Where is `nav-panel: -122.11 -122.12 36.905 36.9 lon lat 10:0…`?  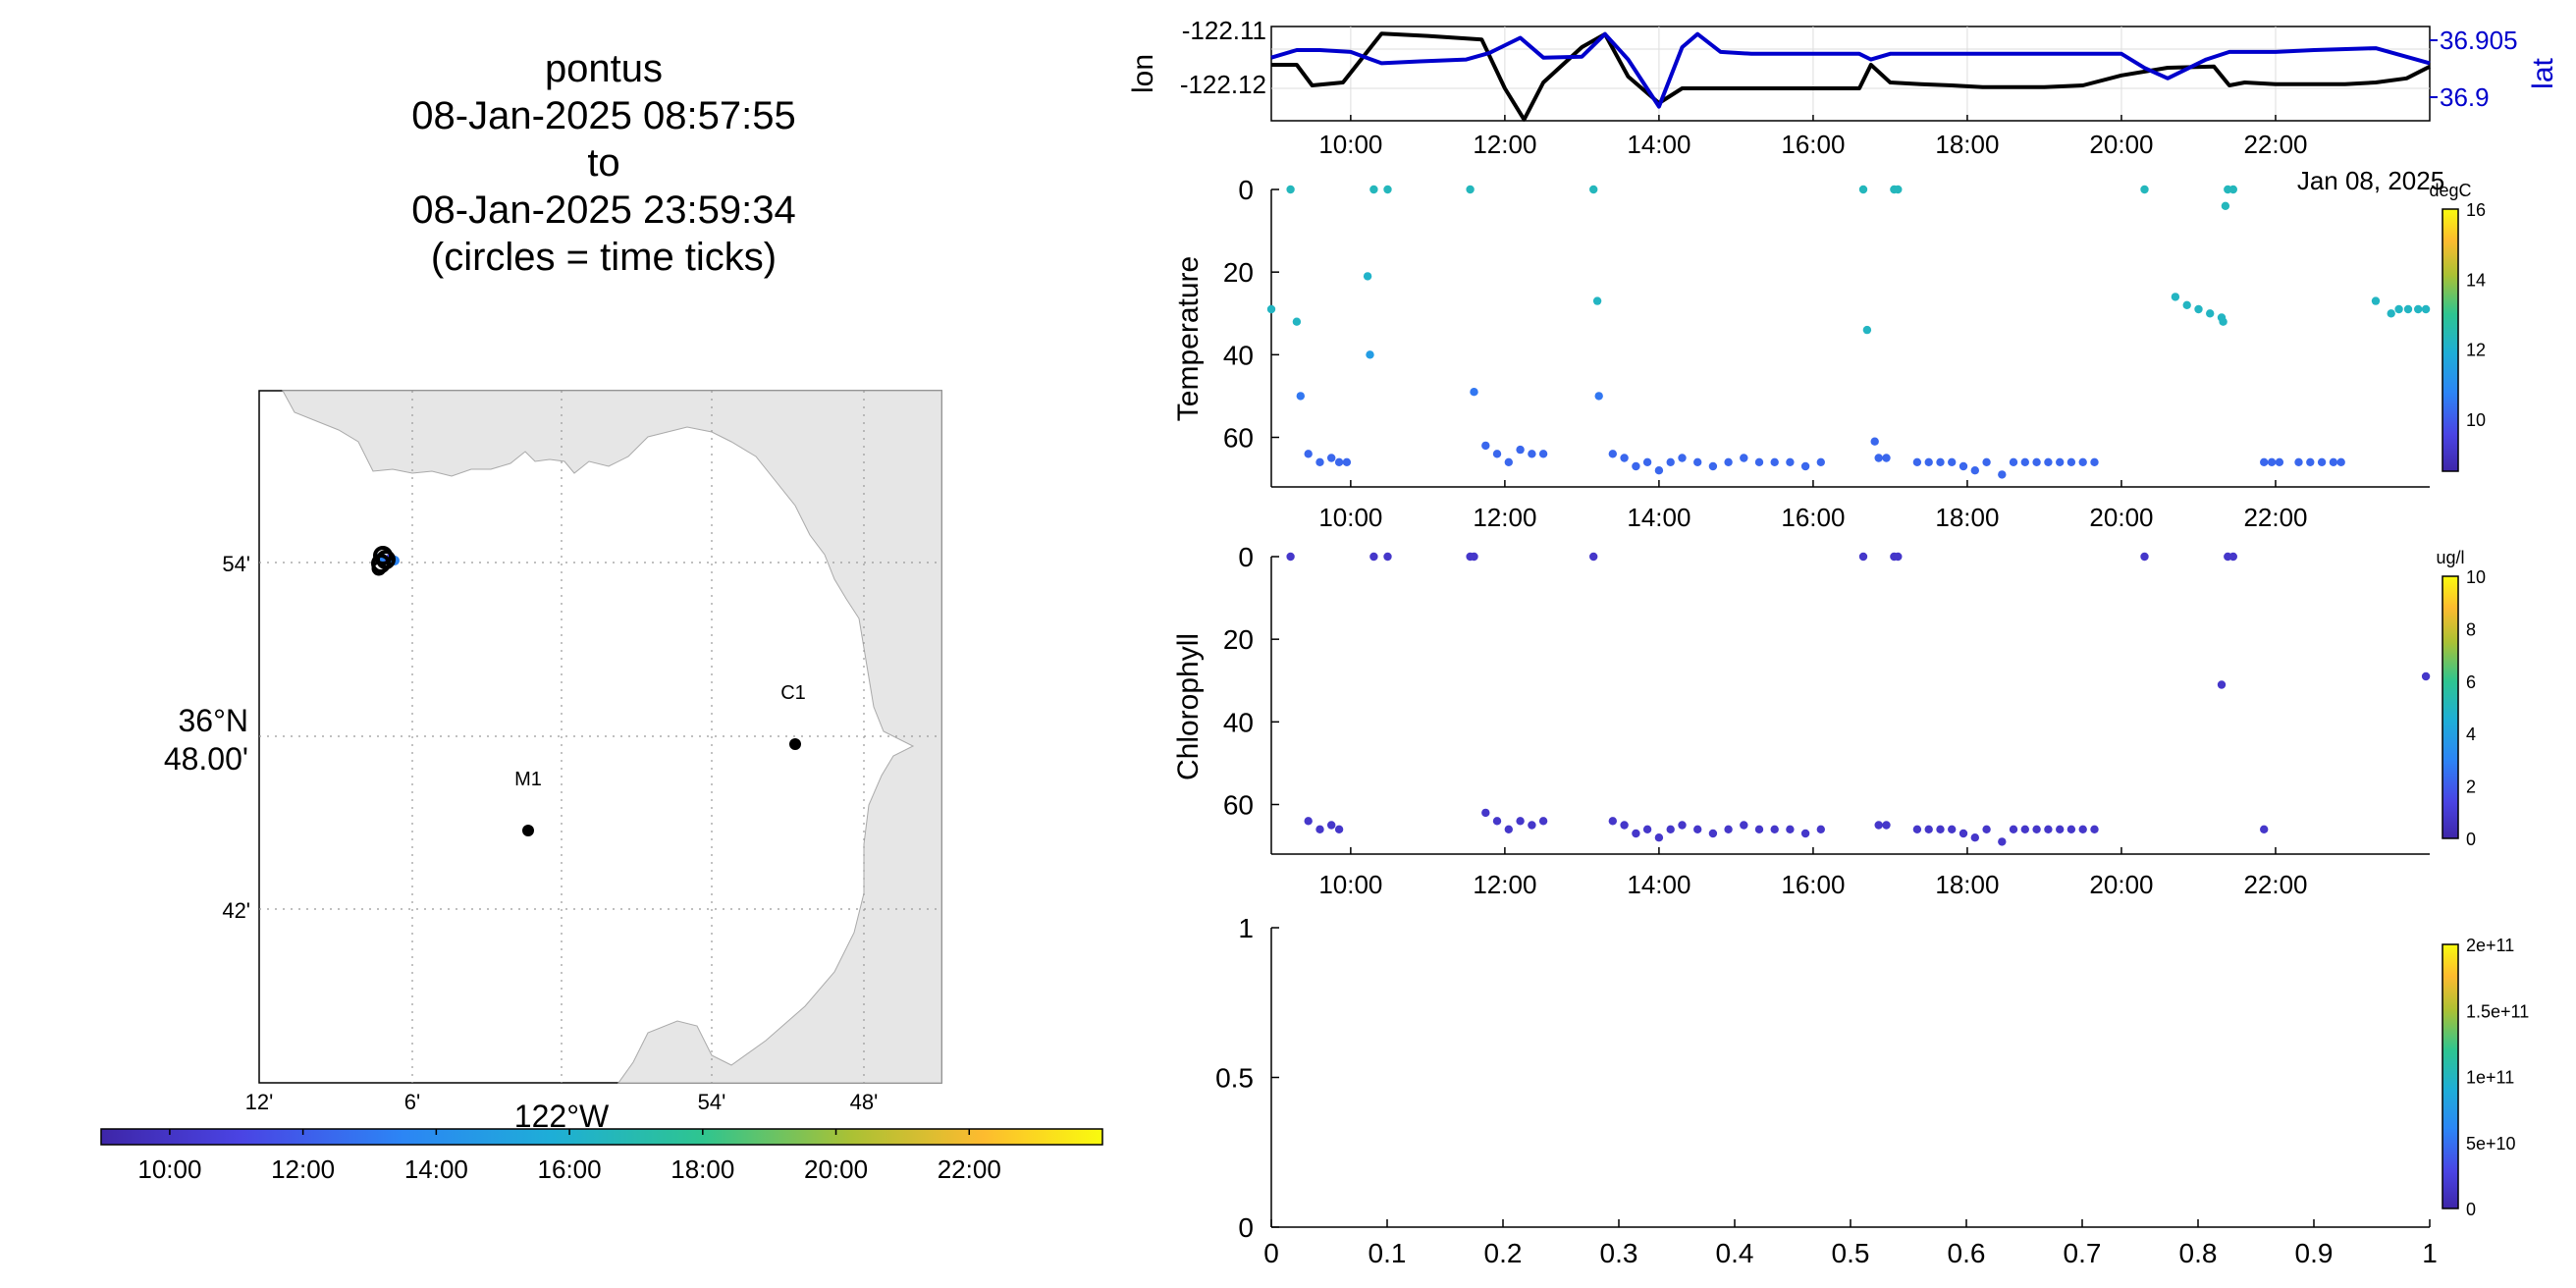 nav-panel: -122.11 -122.12 36.905 36.9 lon lat 10:0… is located at coordinates (1843, 105).